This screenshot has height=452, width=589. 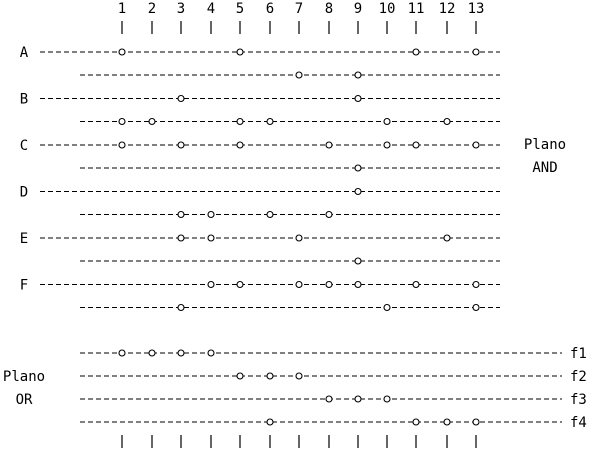 What do you see at coordinates (578, 423) in the screenshot?
I see `output-label: f4` at bounding box center [578, 423].